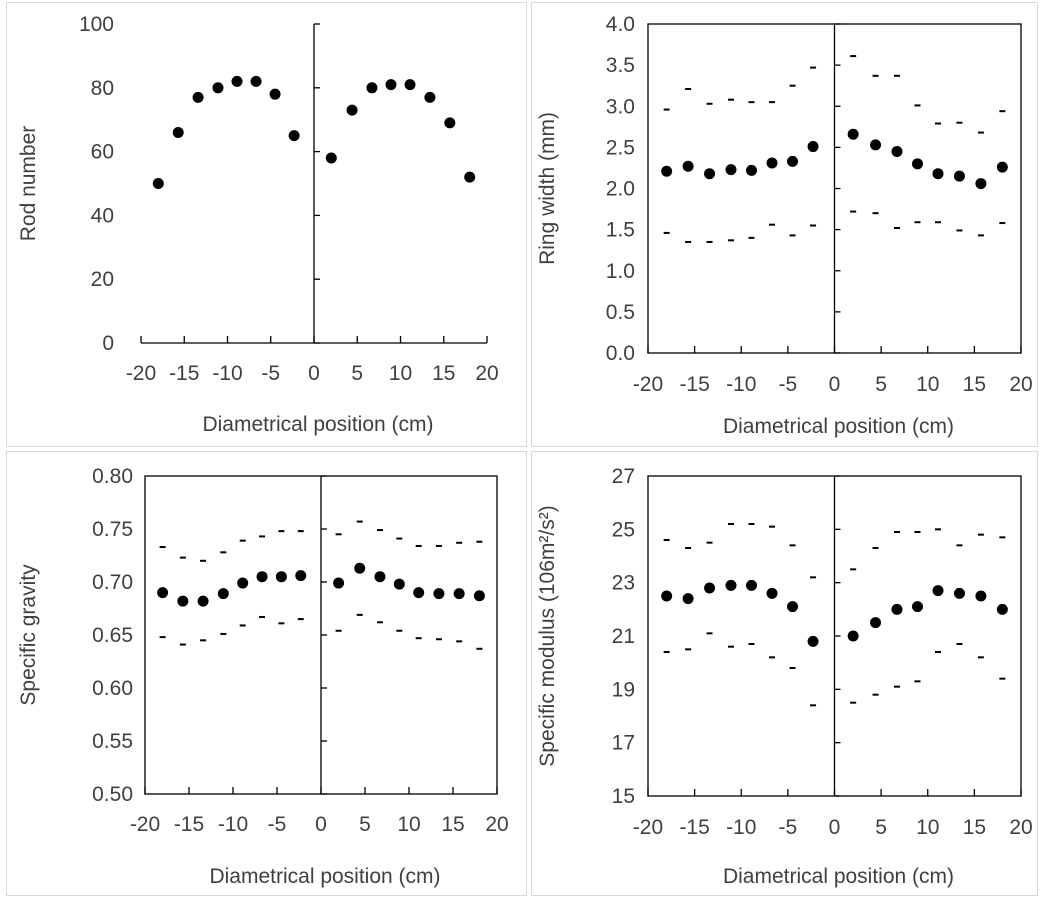 The width and height of the screenshot is (1040, 898). Describe the element at coordinates (141, 373) in the screenshot. I see `x-tick-label: -20` at that location.